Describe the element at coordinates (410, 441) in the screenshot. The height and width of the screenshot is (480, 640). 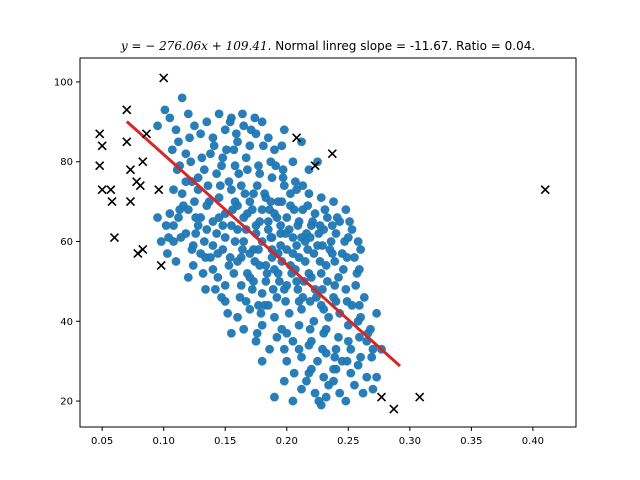
I see `x-tick-label: 0.30` at that location.